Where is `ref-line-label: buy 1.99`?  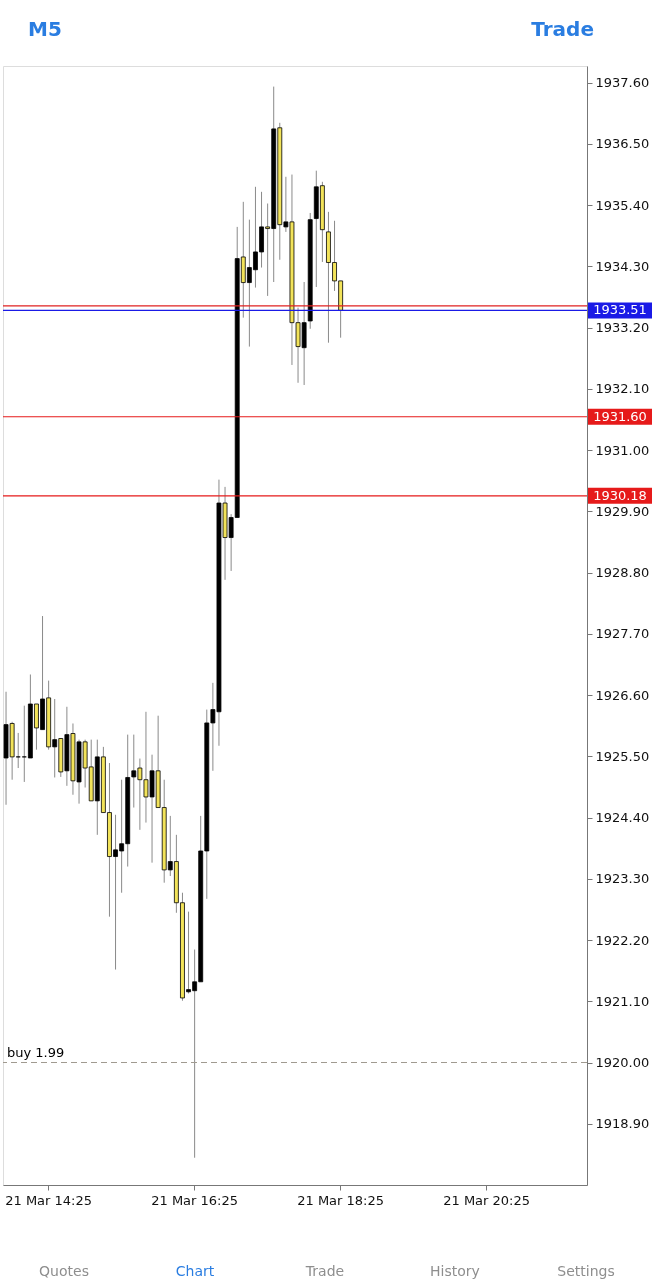
ref-line-label: buy 1.99 is located at coordinates (36, 1052).